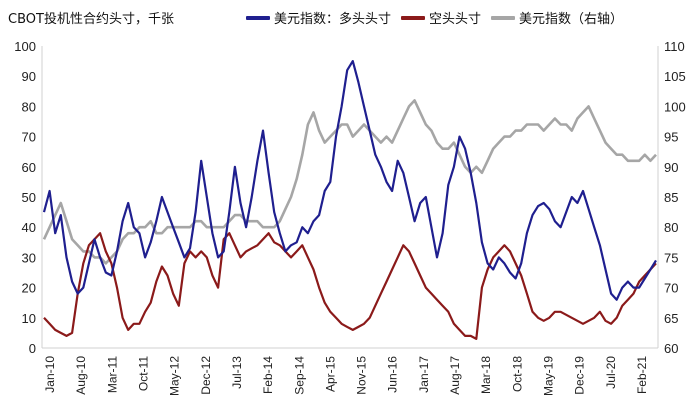 The image size is (700, 420). What do you see at coordinates (258, 17) in the screenshot?
I see `legend-swatch-long` at bounding box center [258, 17].